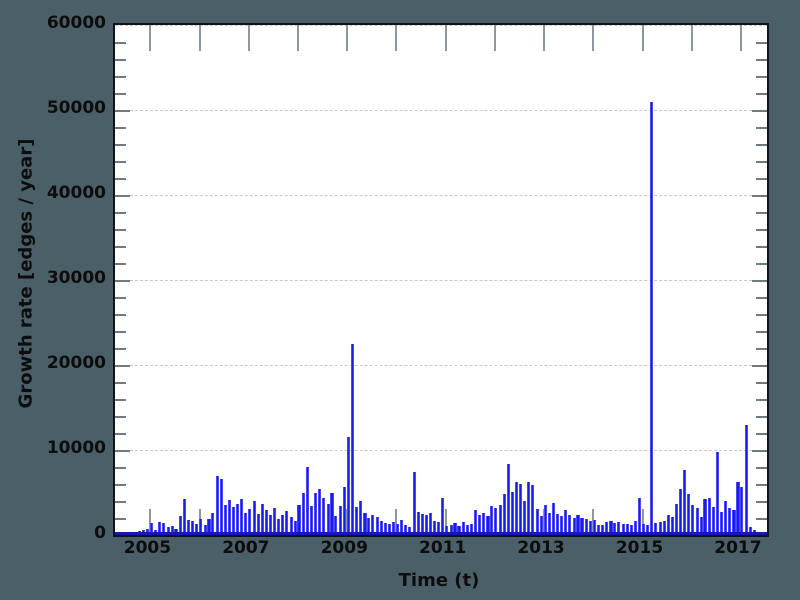  I want to click on gridline-y, so click(441, 25).